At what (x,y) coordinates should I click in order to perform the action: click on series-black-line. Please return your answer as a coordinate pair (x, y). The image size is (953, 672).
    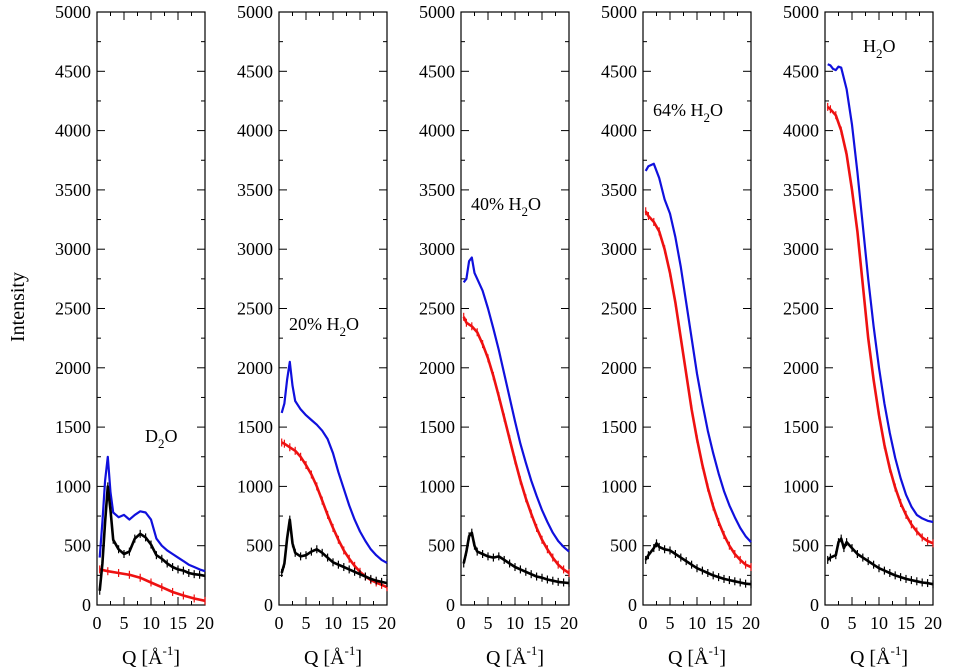
    Looking at the image, I should click on (698, 563).